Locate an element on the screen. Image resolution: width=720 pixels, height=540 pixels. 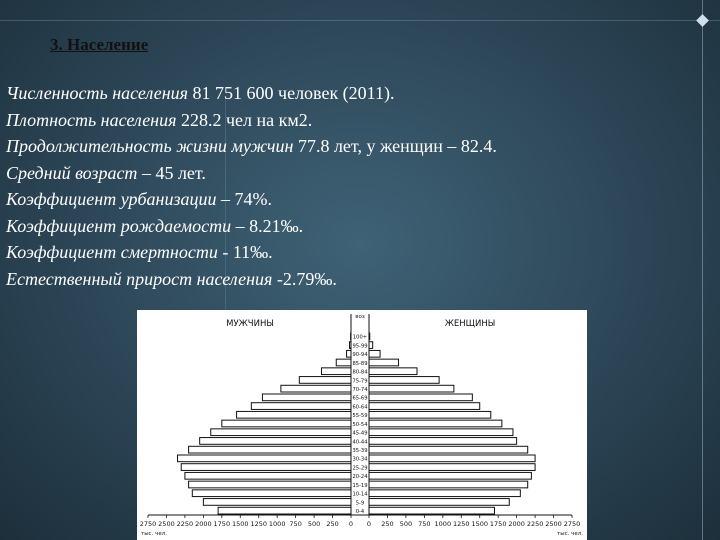
x-tick-label-right: 2500 is located at coordinates (553, 524).